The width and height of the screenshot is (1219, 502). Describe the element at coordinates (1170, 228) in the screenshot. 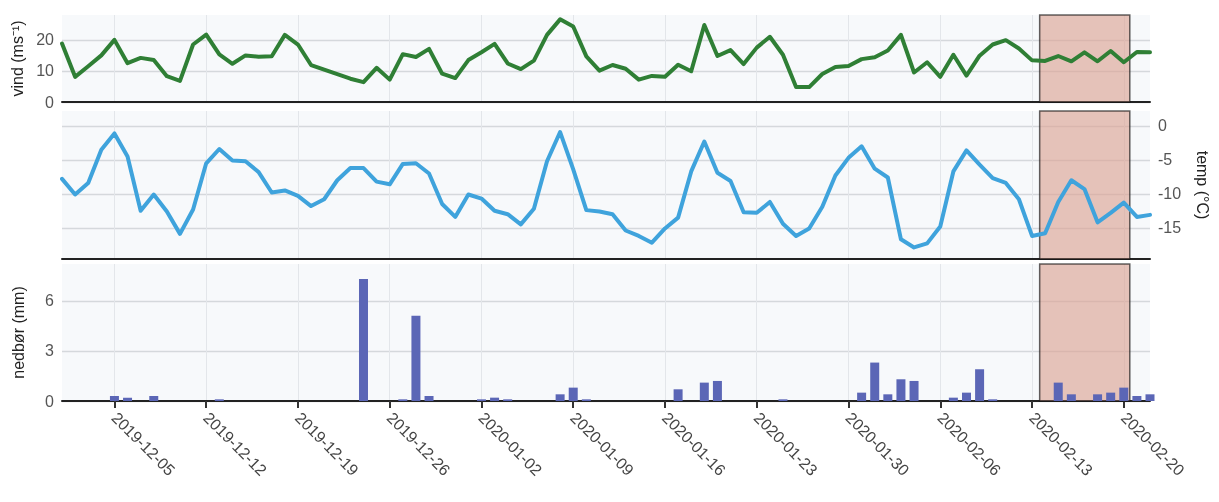

I see `y2-tick-label: -15` at that location.